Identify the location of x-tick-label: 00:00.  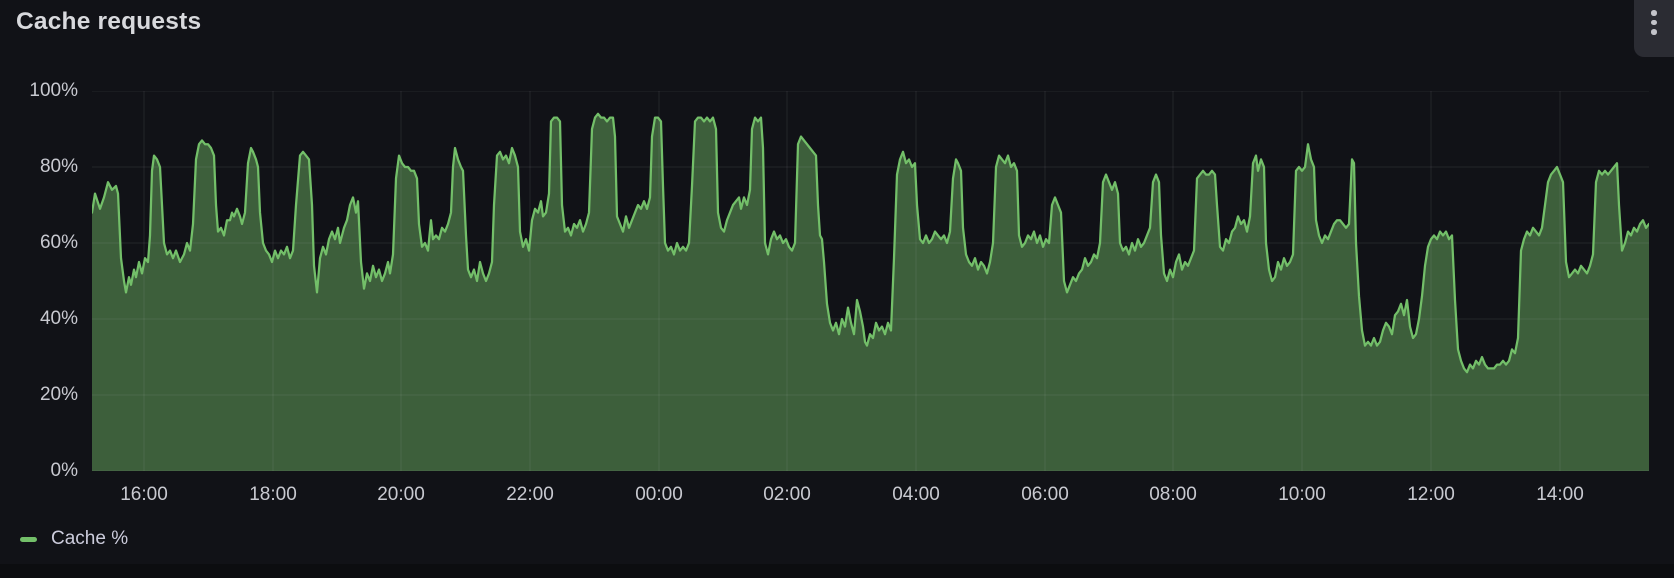
(659, 494).